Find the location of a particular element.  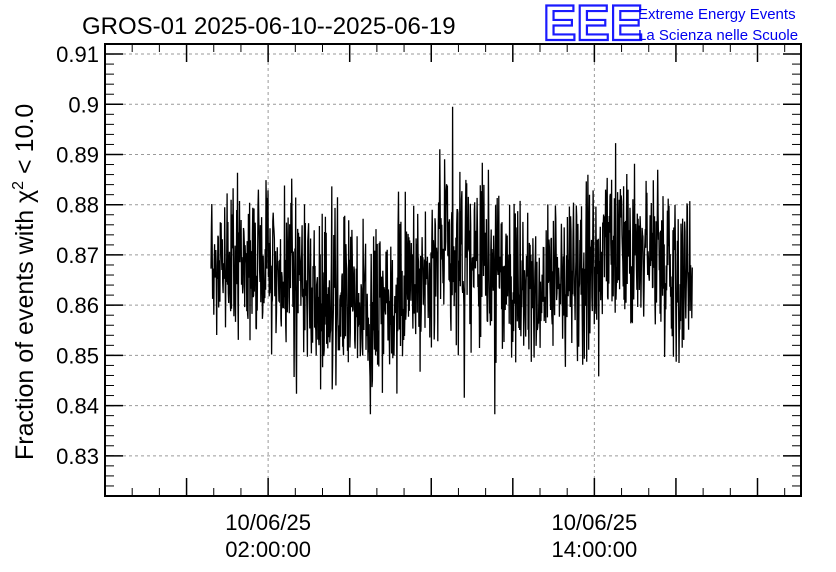

y-tick-labels: 0.83 0.84 0.85 0.86 0.87 0.88 0.89 0.9 0.91 is located at coordinates (77, 255).